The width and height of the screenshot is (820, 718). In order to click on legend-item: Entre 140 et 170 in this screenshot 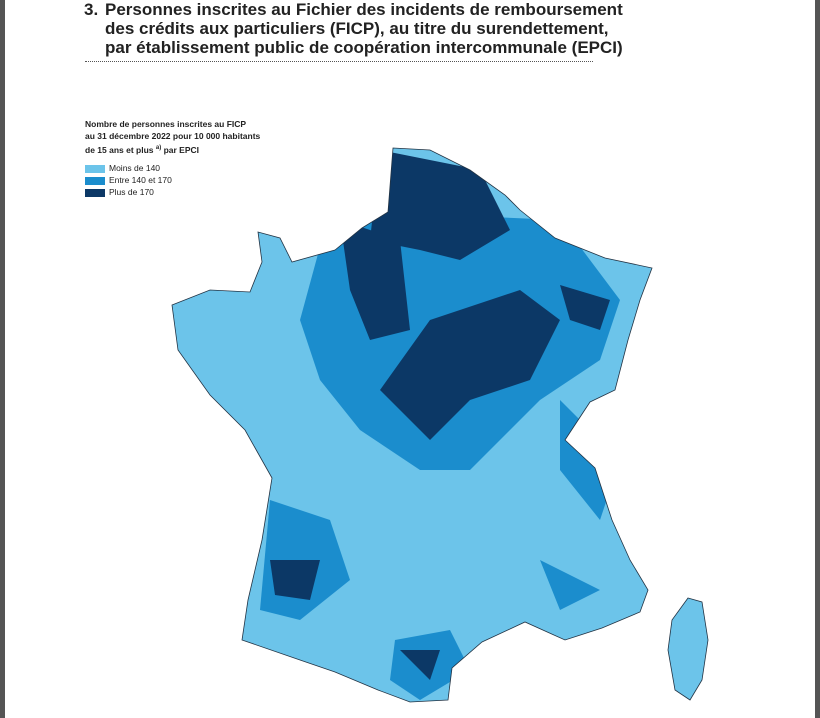, I will do `click(128, 180)`.